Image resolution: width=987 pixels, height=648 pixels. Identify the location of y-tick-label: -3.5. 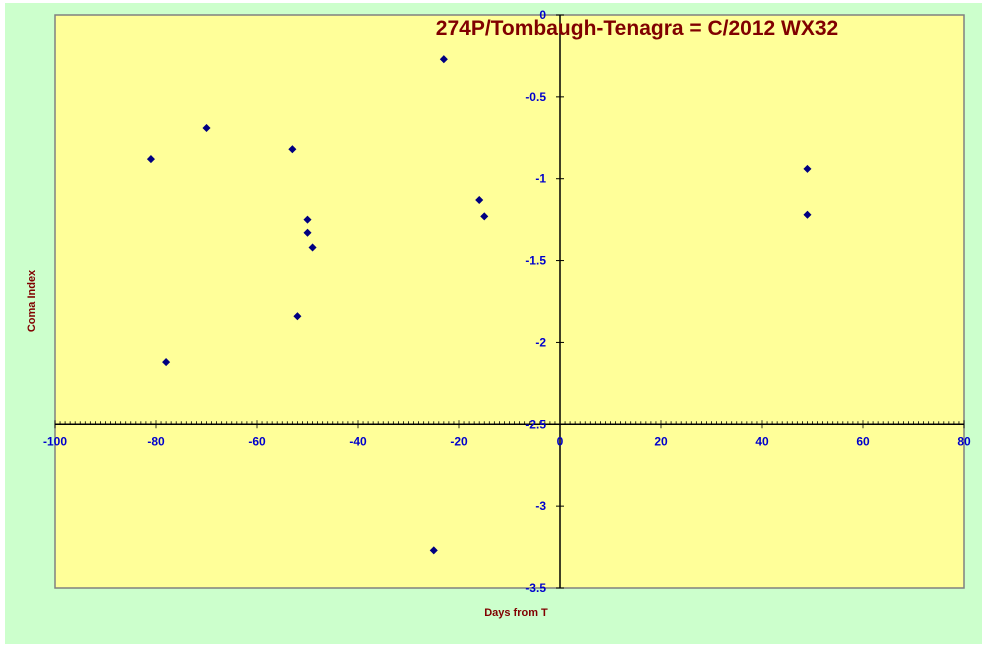
(535, 588).